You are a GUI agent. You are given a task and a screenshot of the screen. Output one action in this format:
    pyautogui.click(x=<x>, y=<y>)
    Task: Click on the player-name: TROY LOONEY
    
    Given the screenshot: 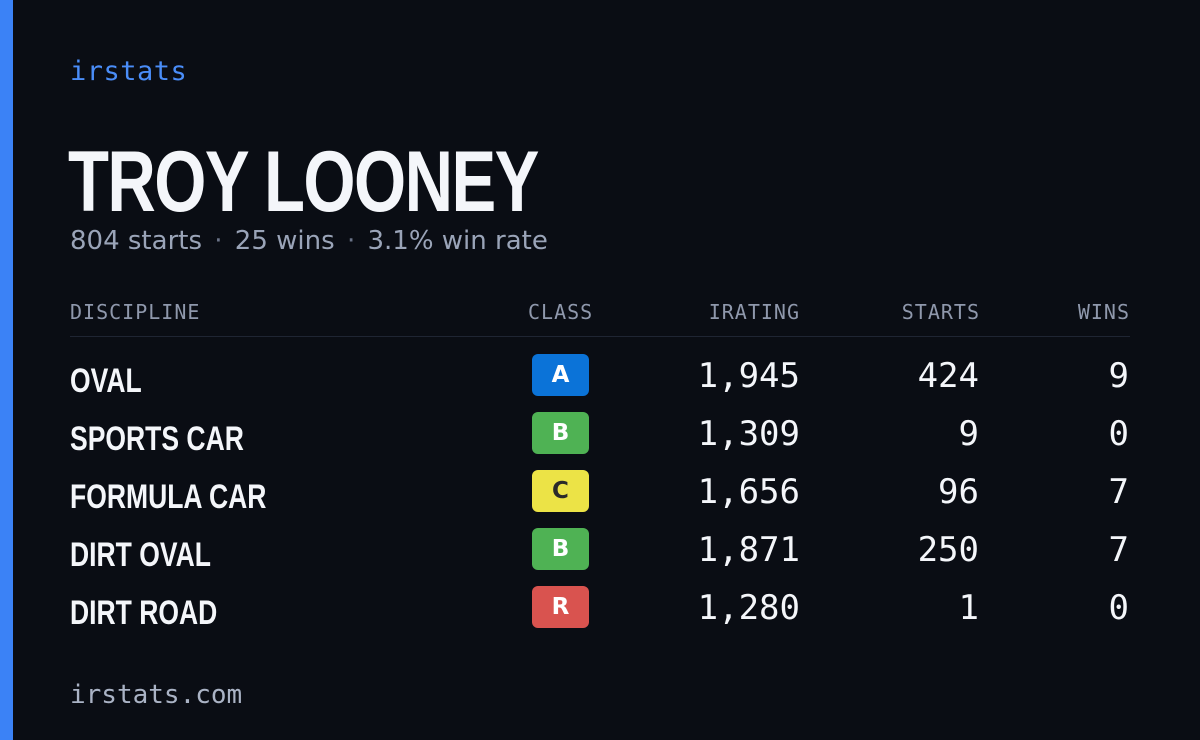 What is the action you would take?
    pyautogui.click(x=303, y=182)
    